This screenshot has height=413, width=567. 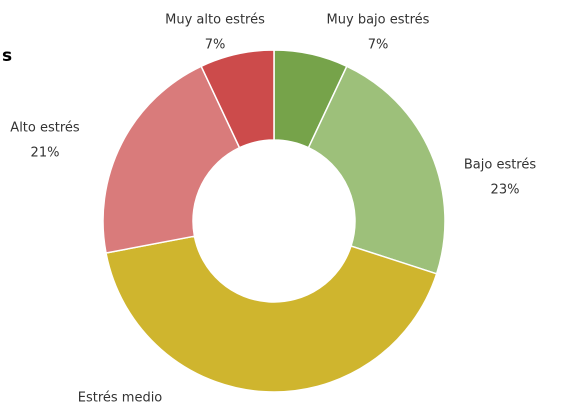 What do you see at coordinates (215, 20) in the screenshot?
I see `category-label: Muy alto estrés` at bounding box center [215, 20].